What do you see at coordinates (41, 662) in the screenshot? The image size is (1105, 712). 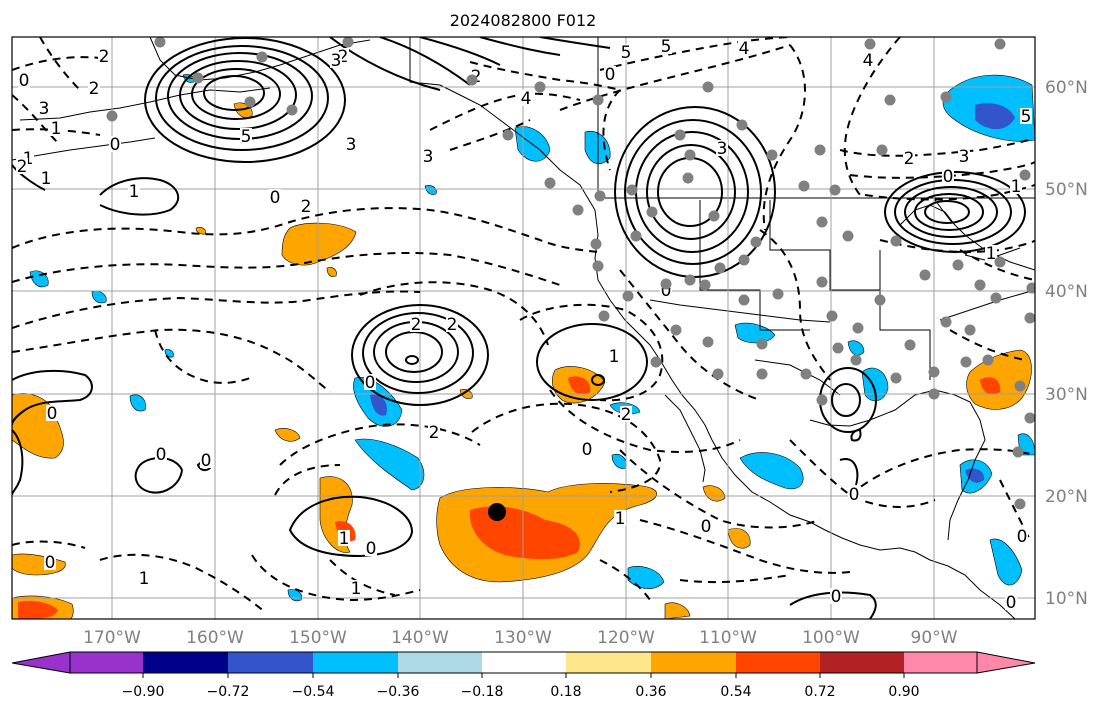 I see `colorbar-extend-min` at bounding box center [41, 662].